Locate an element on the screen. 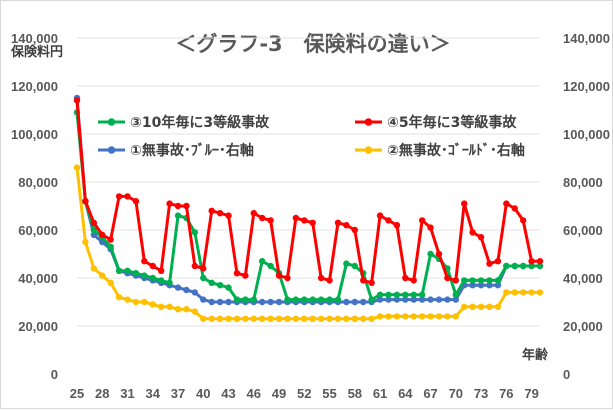 The height and width of the screenshot is (410, 613). x-axis-label: 年齢 is located at coordinates (535, 355).